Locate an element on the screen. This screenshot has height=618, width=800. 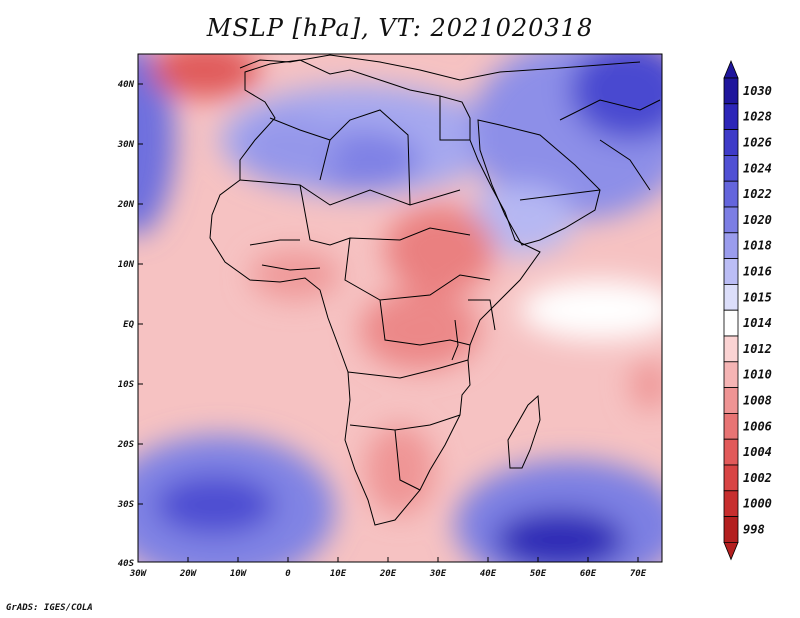
colorbar-arrow-top is located at coordinates (731, 69).